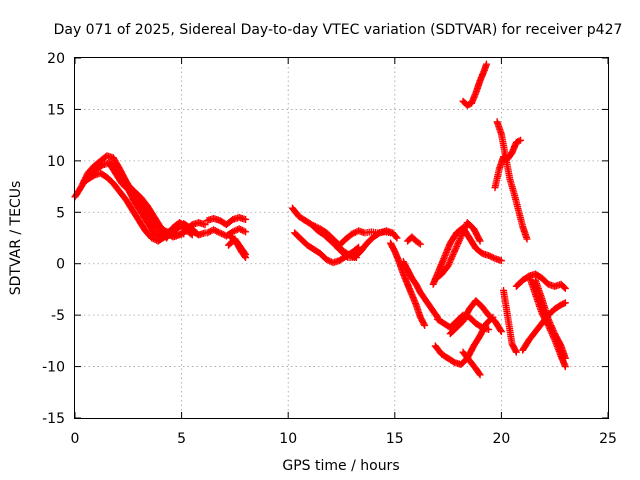  Describe the element at coordinates (608, 439) in the screenshot. I see `x-tick-label: 25` at that location.